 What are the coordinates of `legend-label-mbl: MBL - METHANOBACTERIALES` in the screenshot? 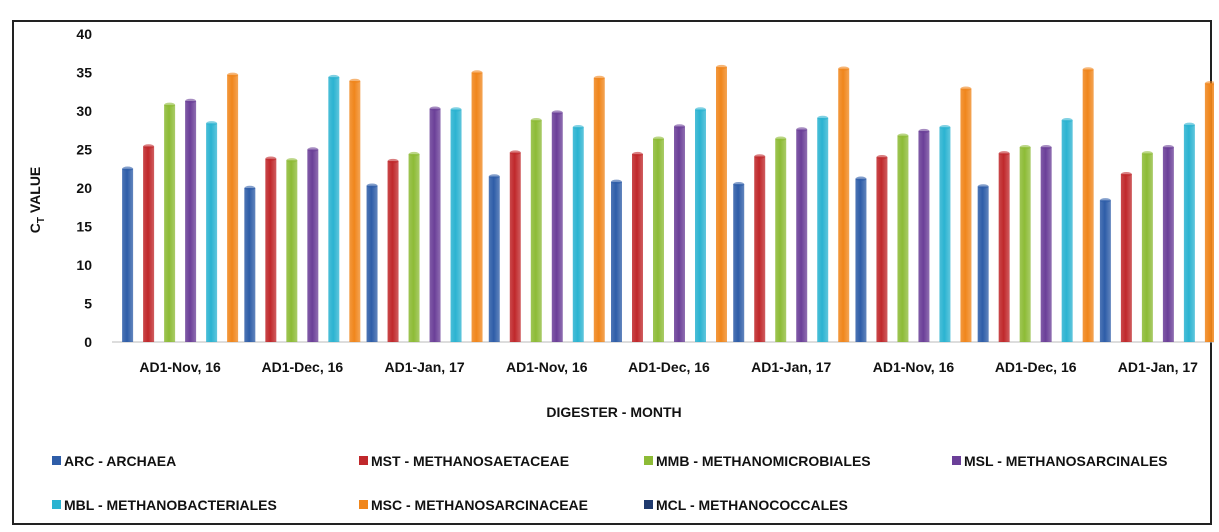 It's located at (170, 505).